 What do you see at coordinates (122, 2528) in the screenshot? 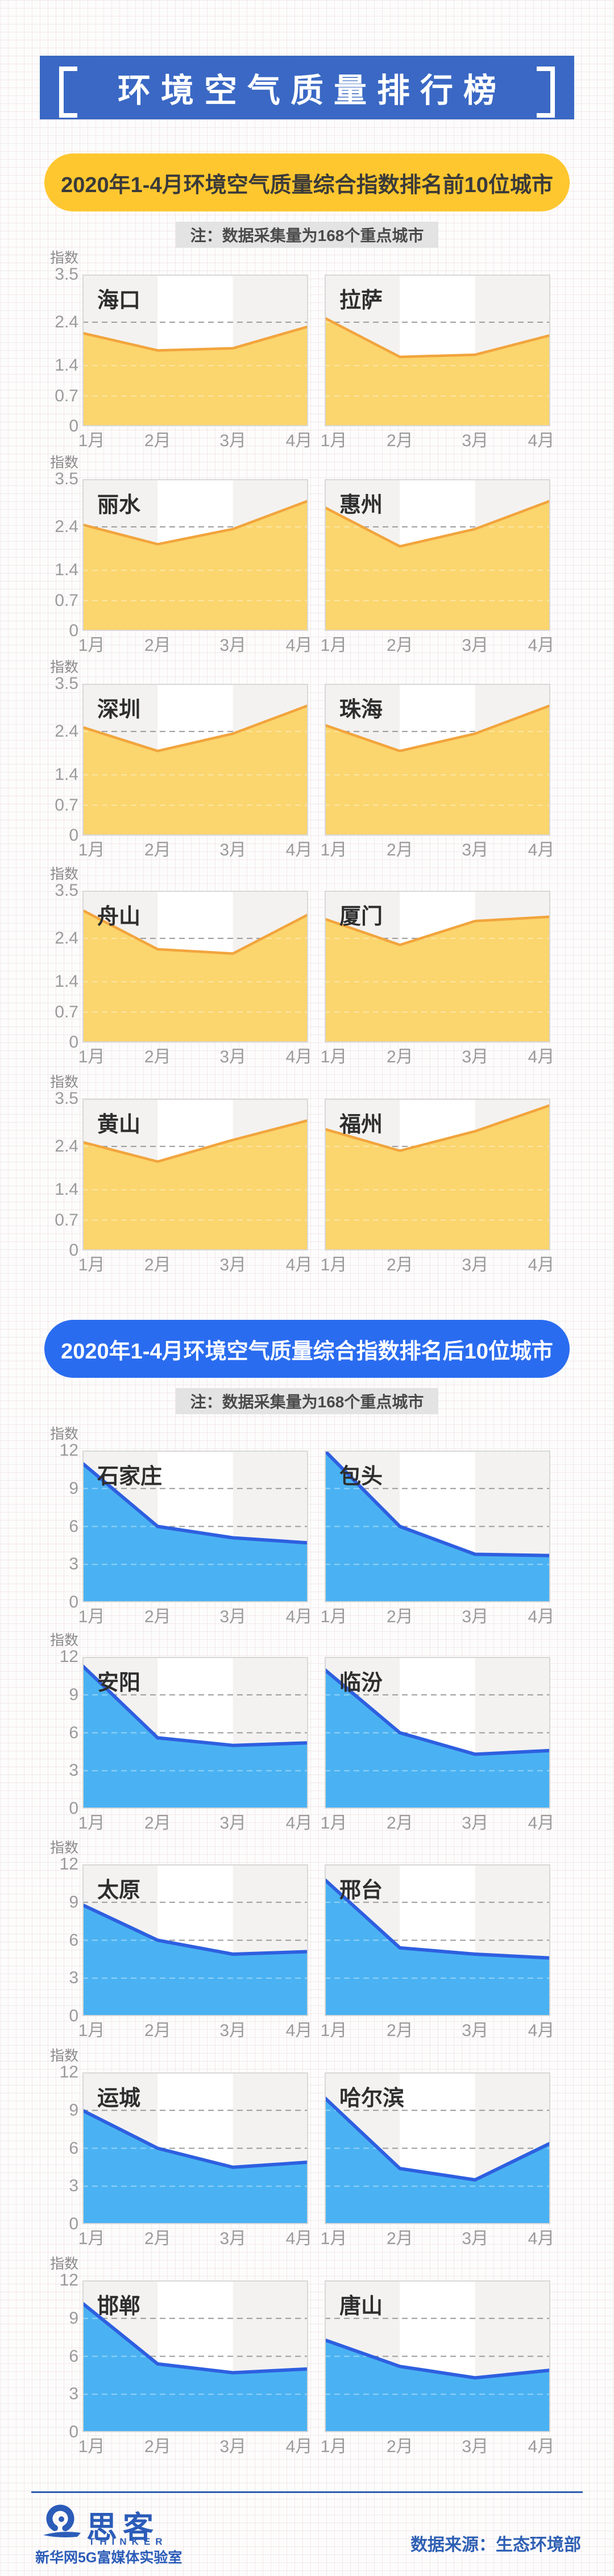
I see `logo-wordmark: 思客` at bounding box center [122, 2528].